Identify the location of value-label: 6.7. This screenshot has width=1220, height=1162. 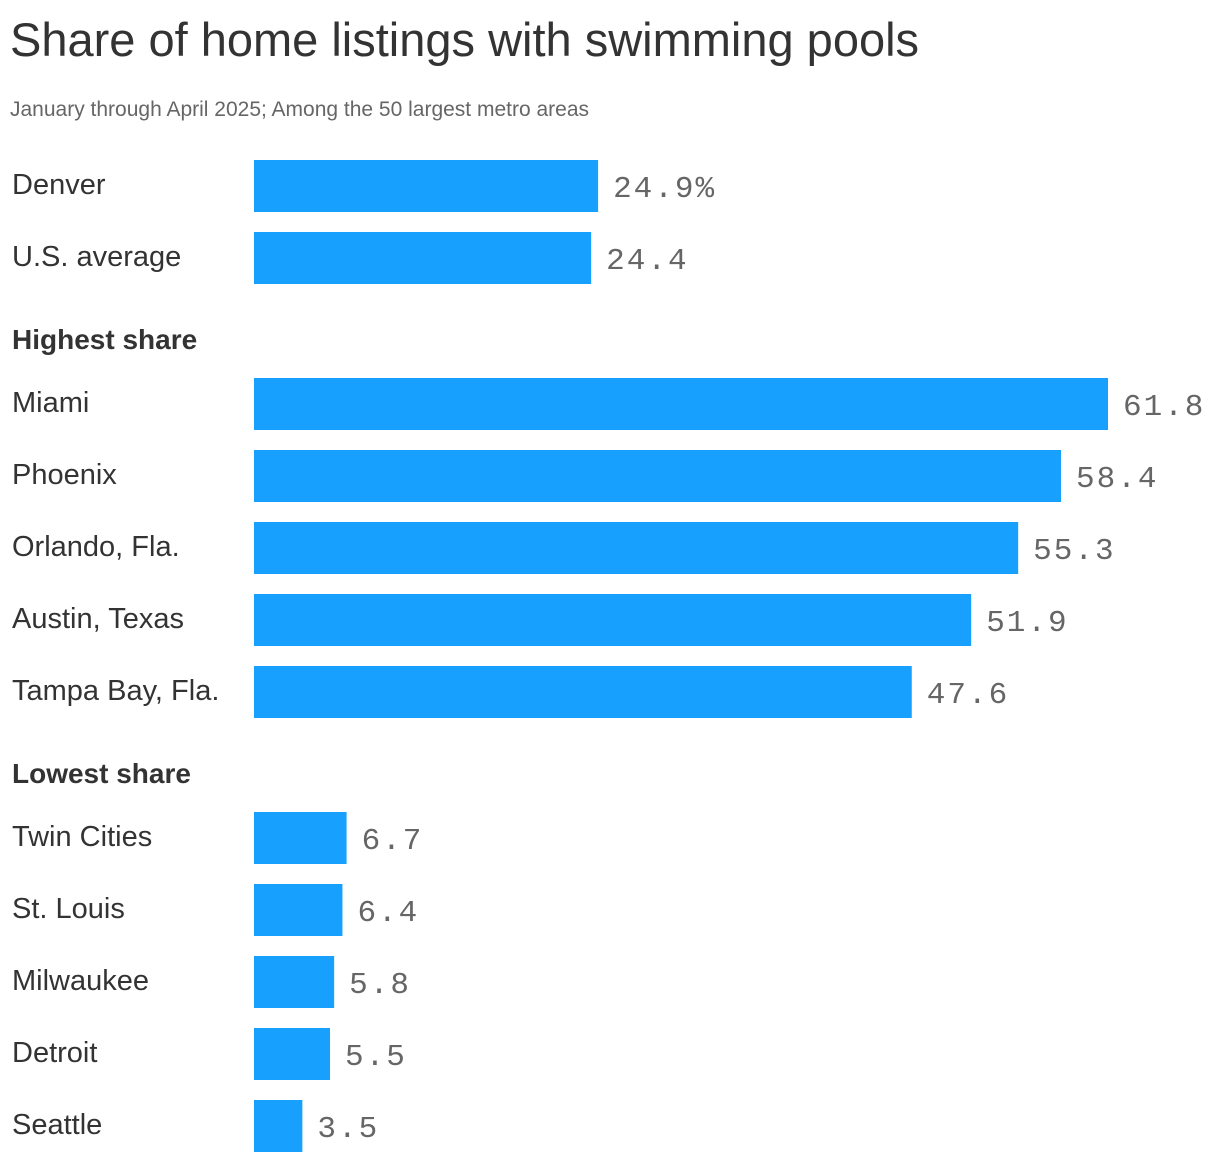
(393, 841).